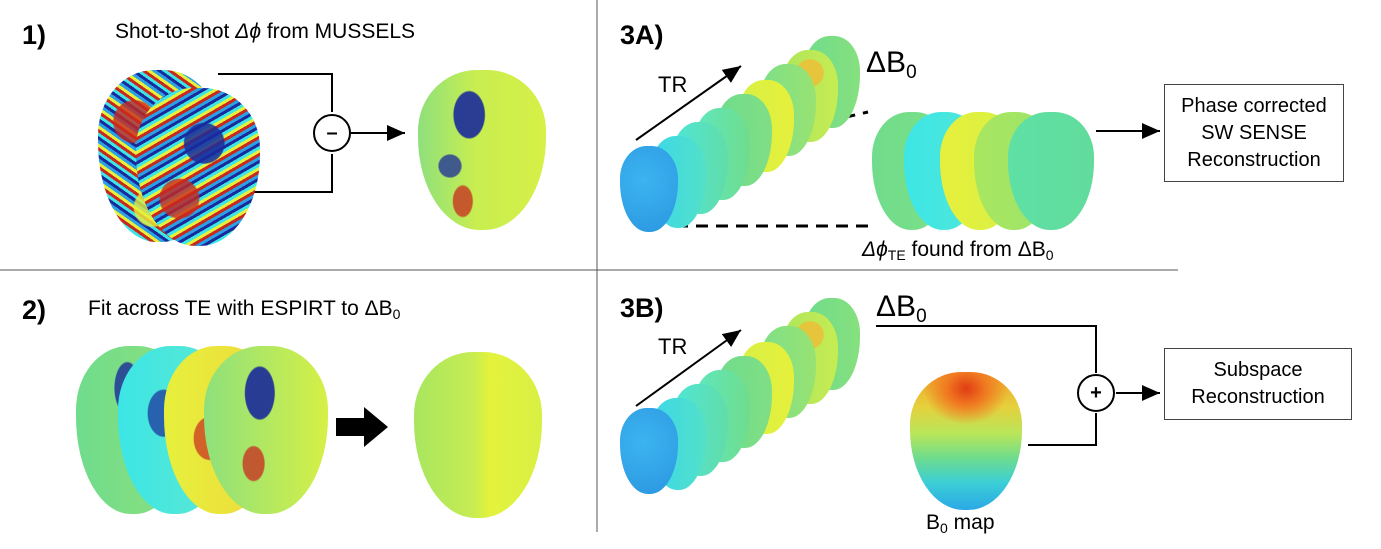 The image size is (1381, 549). I want to click on panel3b-number: 3B), so click(642, 308).